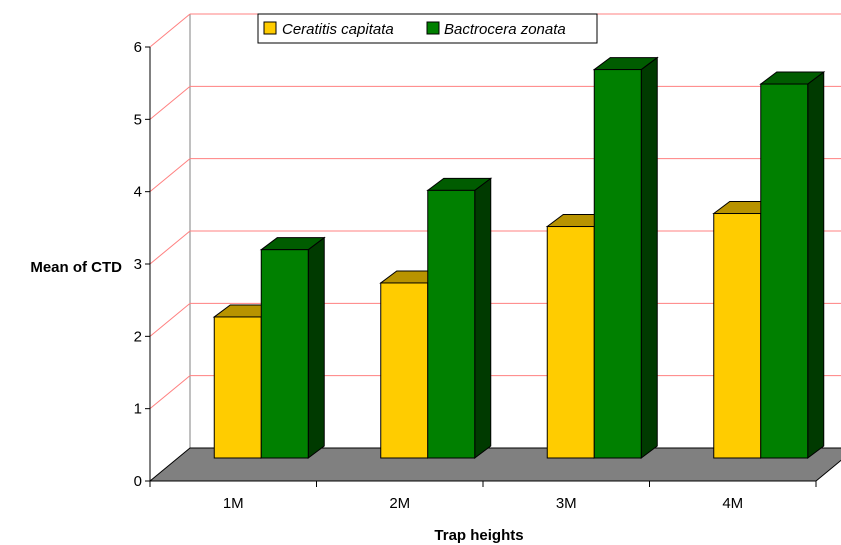  I want to click on bar-bactrocera-1M, so click(292, 347).